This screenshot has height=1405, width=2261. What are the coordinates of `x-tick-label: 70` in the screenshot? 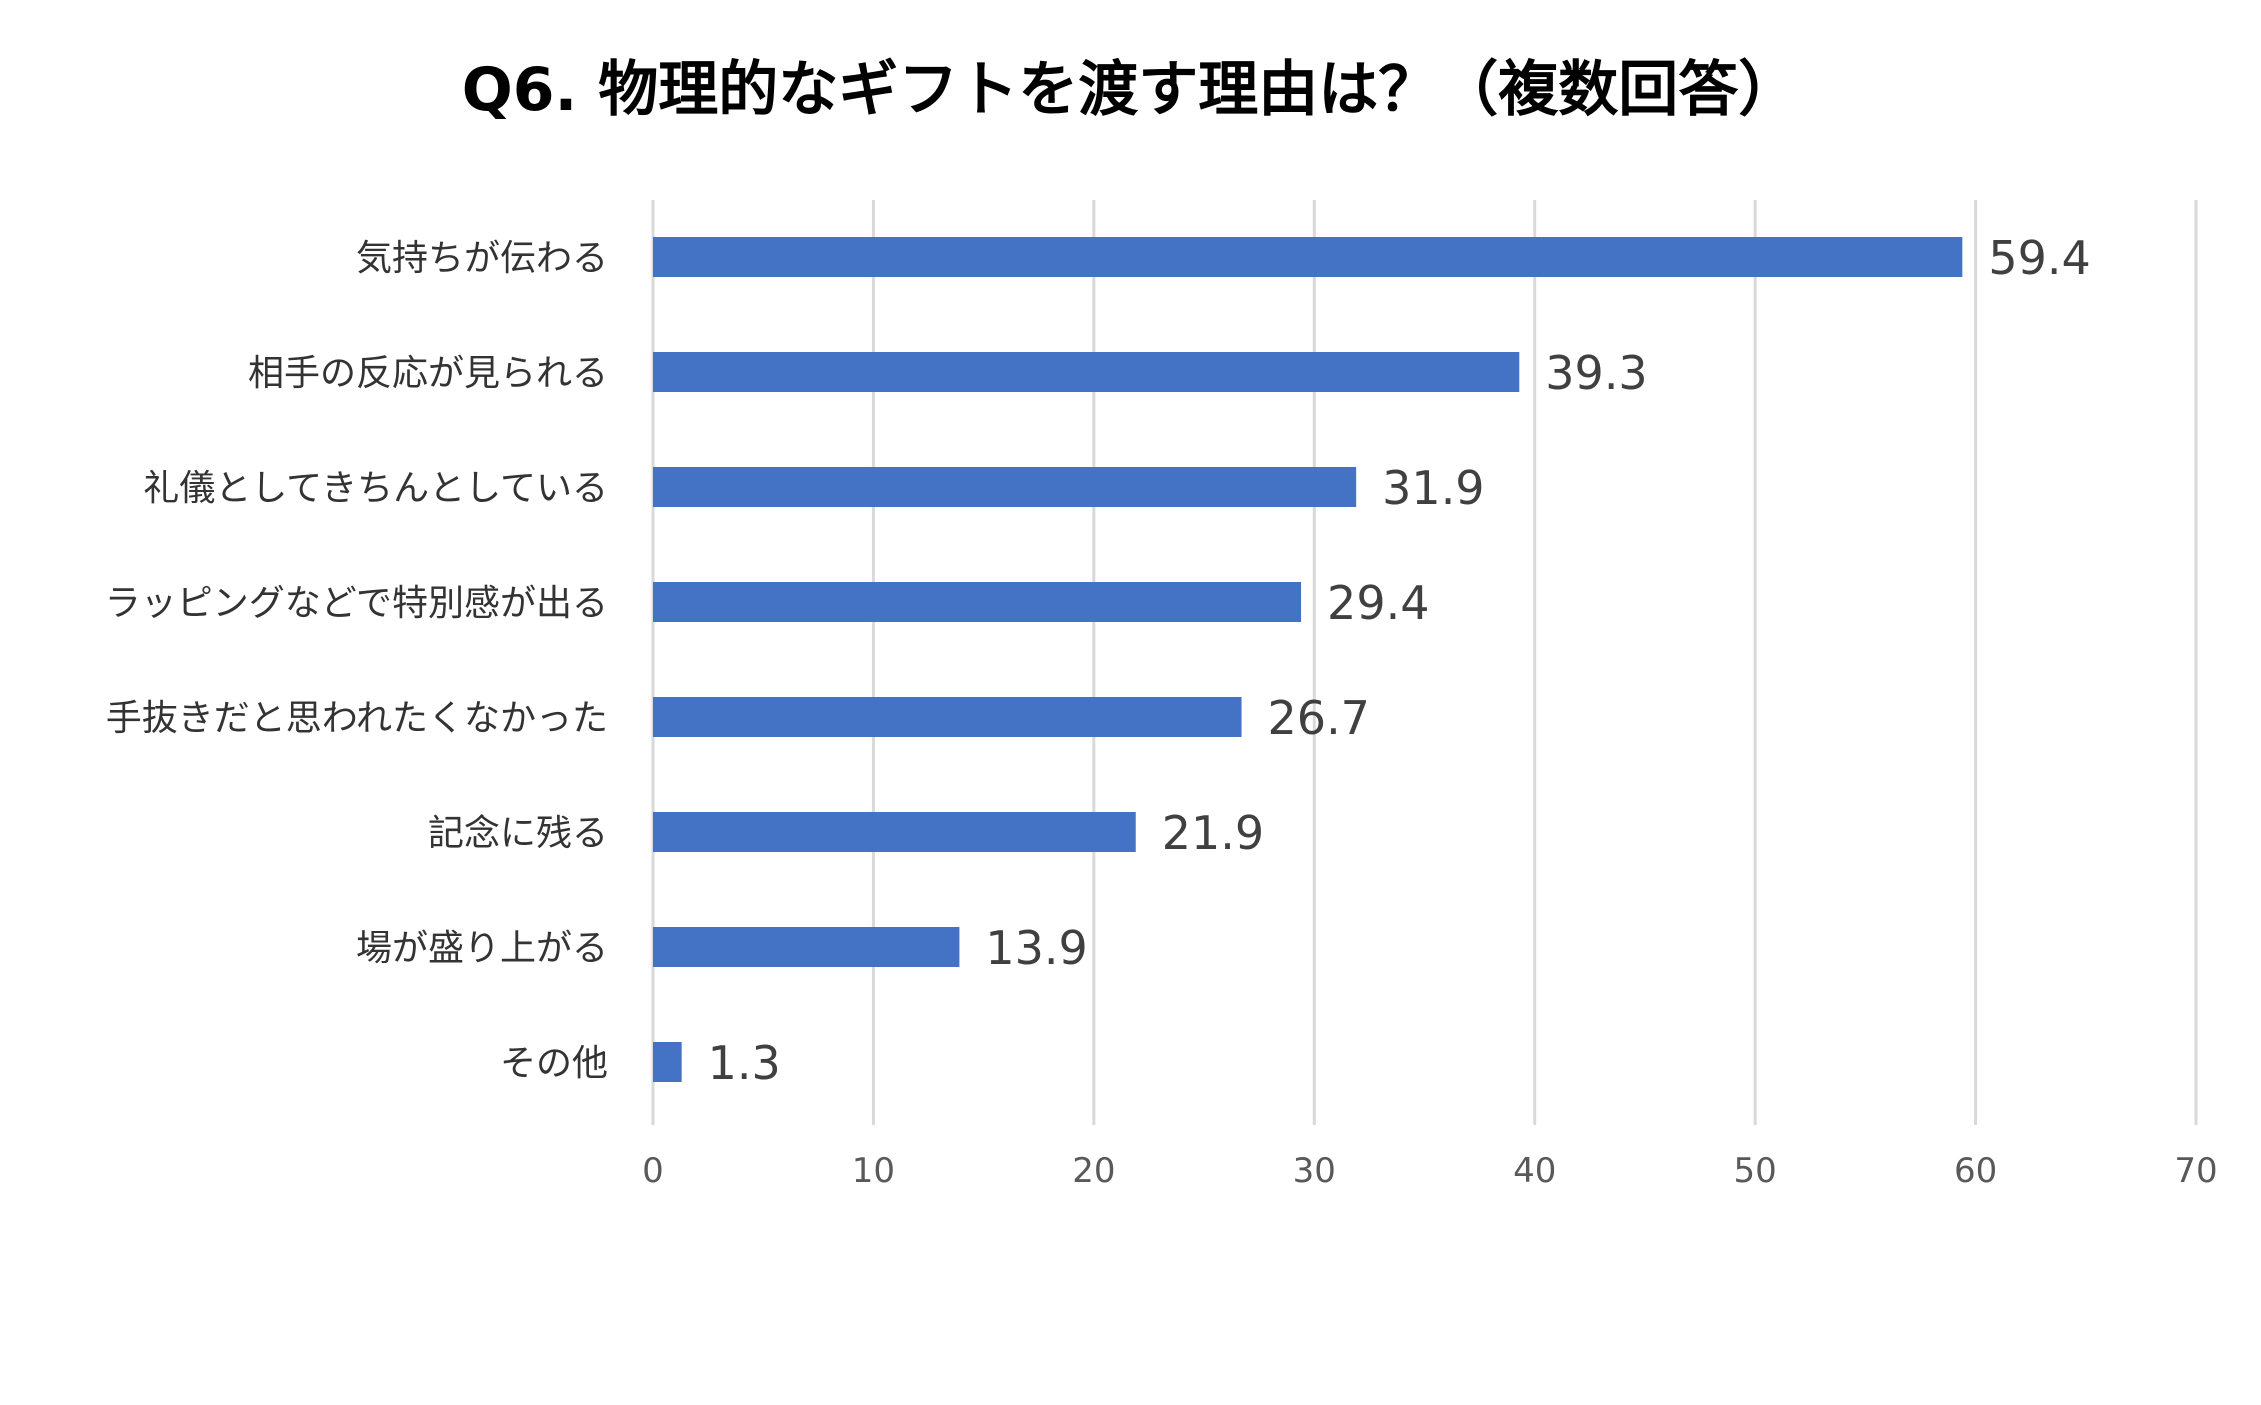 It's located at (2195, 1171).